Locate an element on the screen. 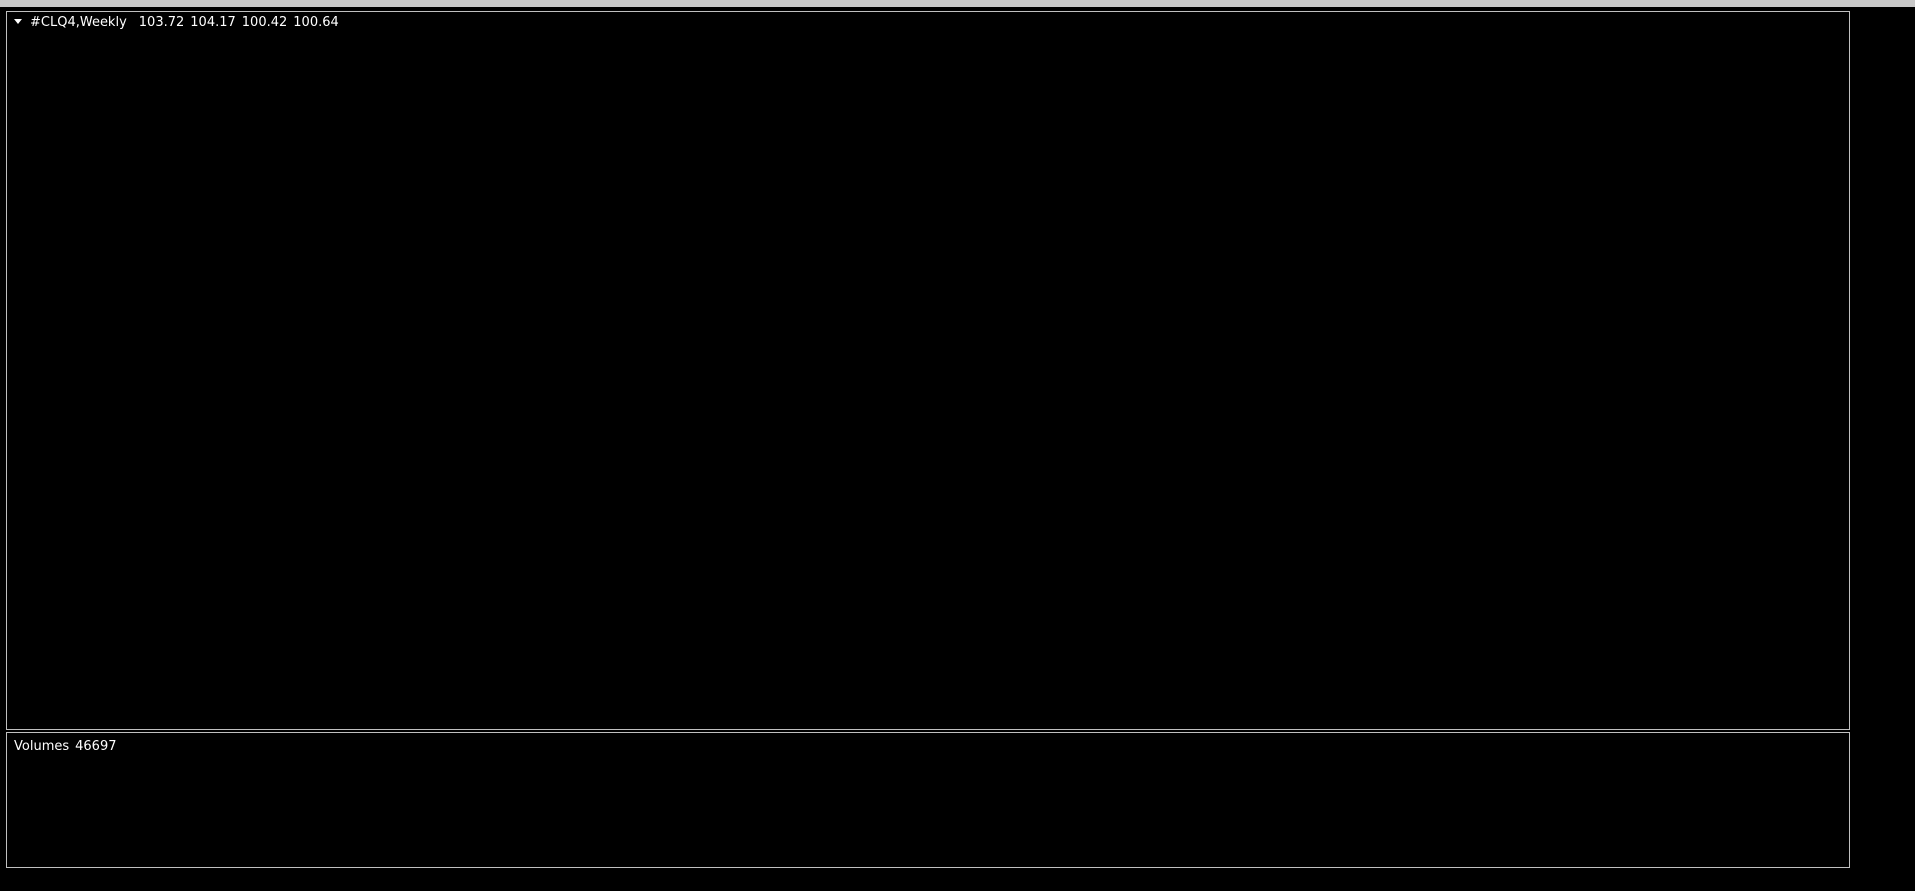  chart-header: #CLQ4,Weekly 103.72 104.17 100.42 100.64 is located at coordinates (184, 22).